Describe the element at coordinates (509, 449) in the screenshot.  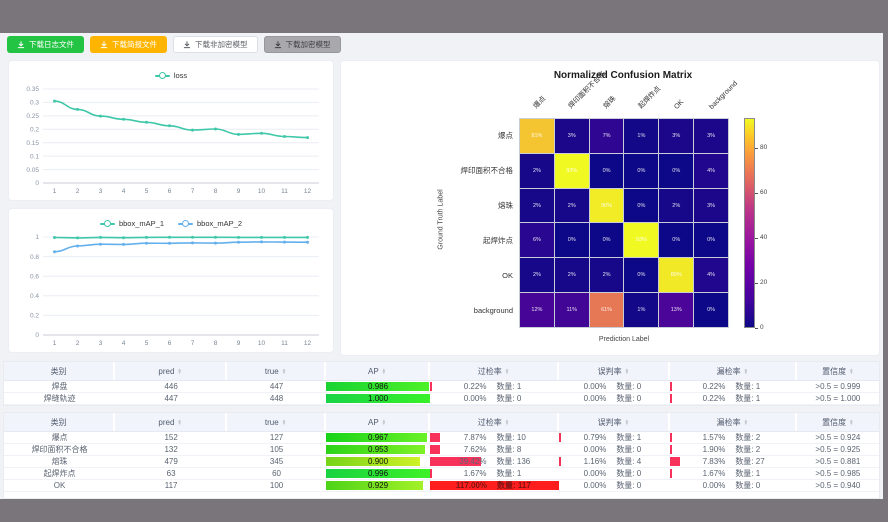
I see `rate-count: 数量: 8` at that location.